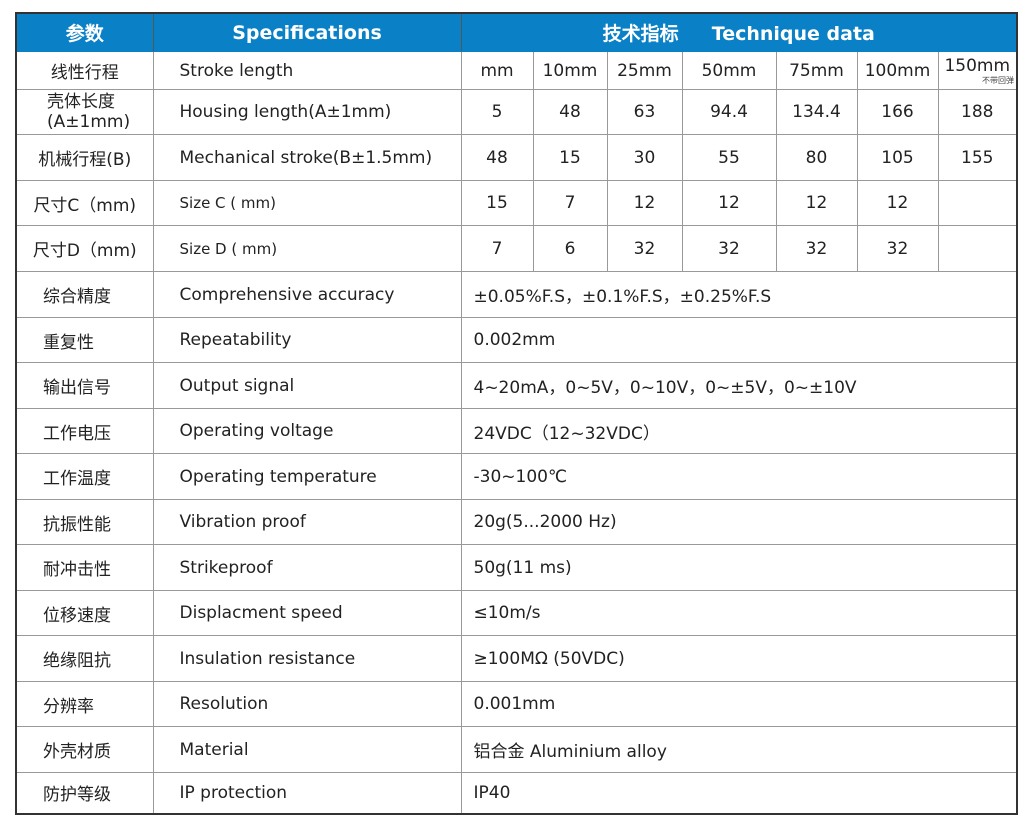  What do you see at coordinates (84, 203) in the screenshot?
I see `param-cn: 尺寸C（mm)` at bounding box center [84, 203].